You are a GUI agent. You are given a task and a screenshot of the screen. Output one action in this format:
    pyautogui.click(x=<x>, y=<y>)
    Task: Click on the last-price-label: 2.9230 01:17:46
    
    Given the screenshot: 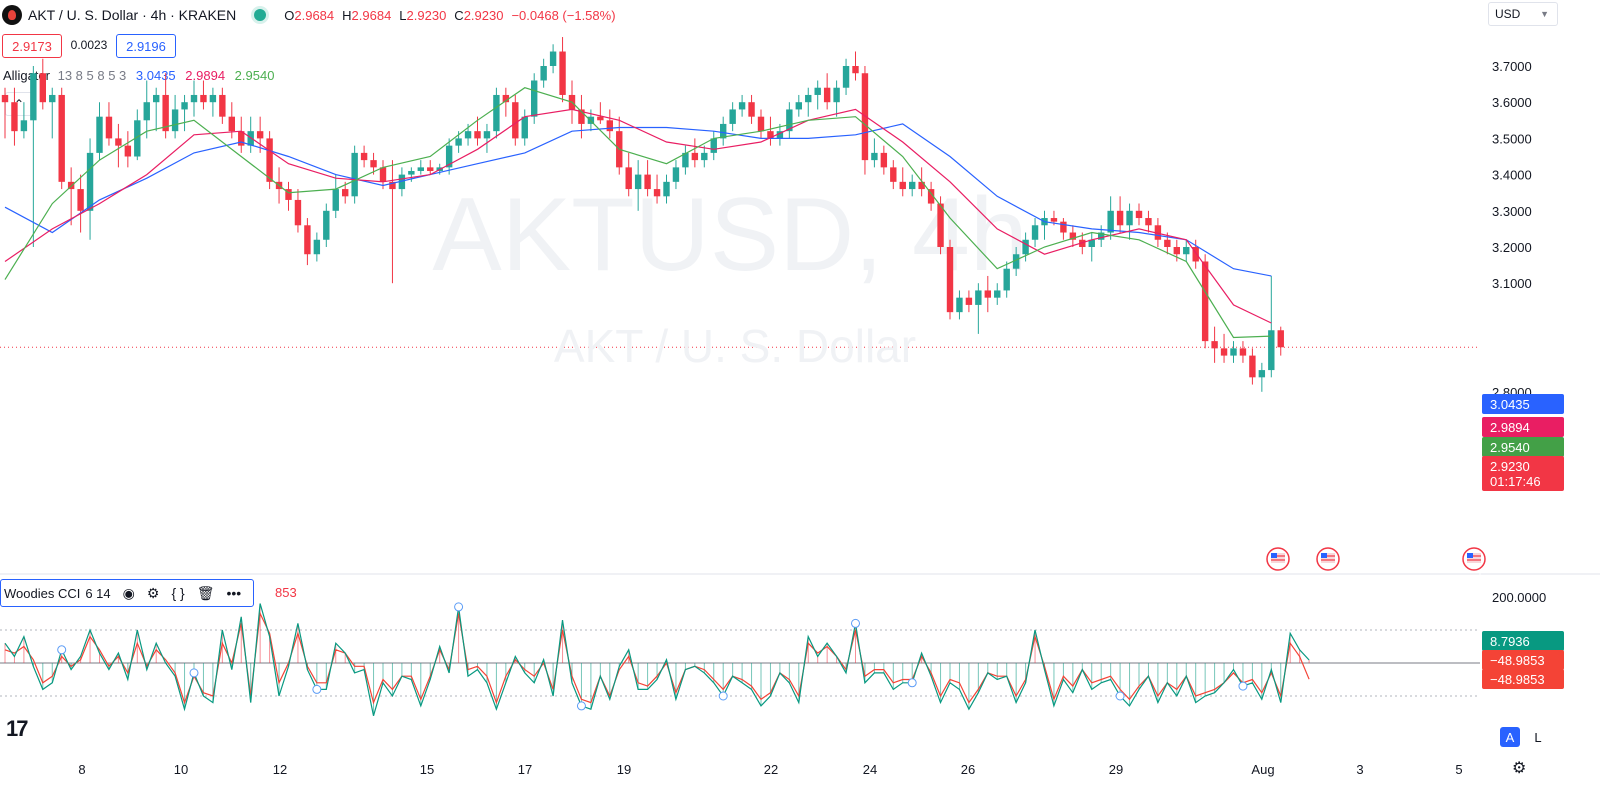 What is the action you would take?
    pyautogui.click(x=1523, y=473)
    